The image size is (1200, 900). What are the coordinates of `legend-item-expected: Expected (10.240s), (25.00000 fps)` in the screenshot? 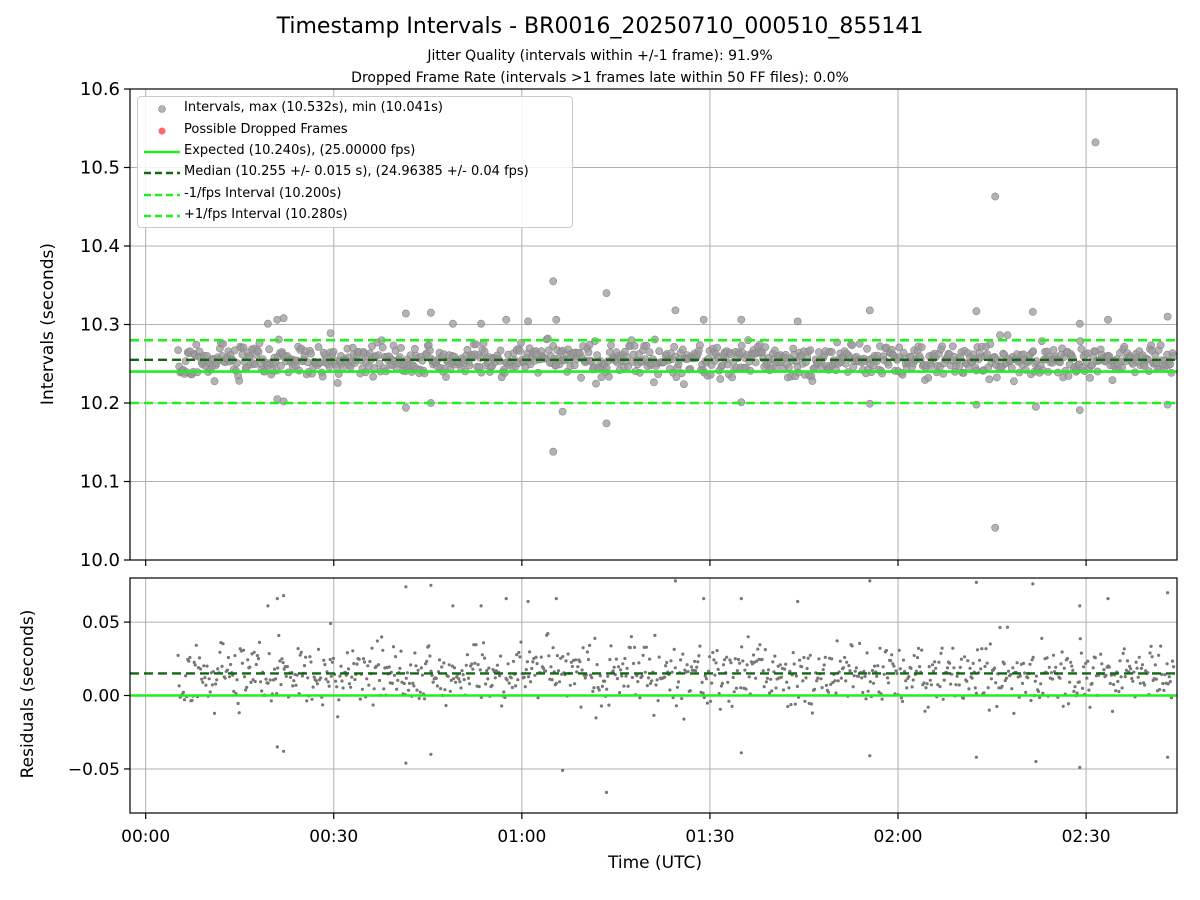 It's located at (356, 151).